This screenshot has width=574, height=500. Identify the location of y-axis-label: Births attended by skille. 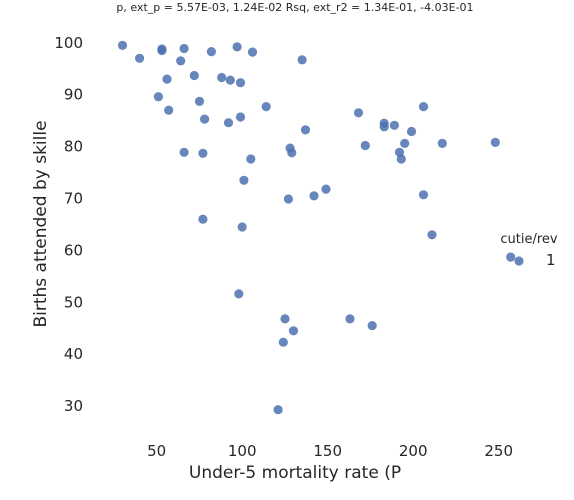
(41, 223).